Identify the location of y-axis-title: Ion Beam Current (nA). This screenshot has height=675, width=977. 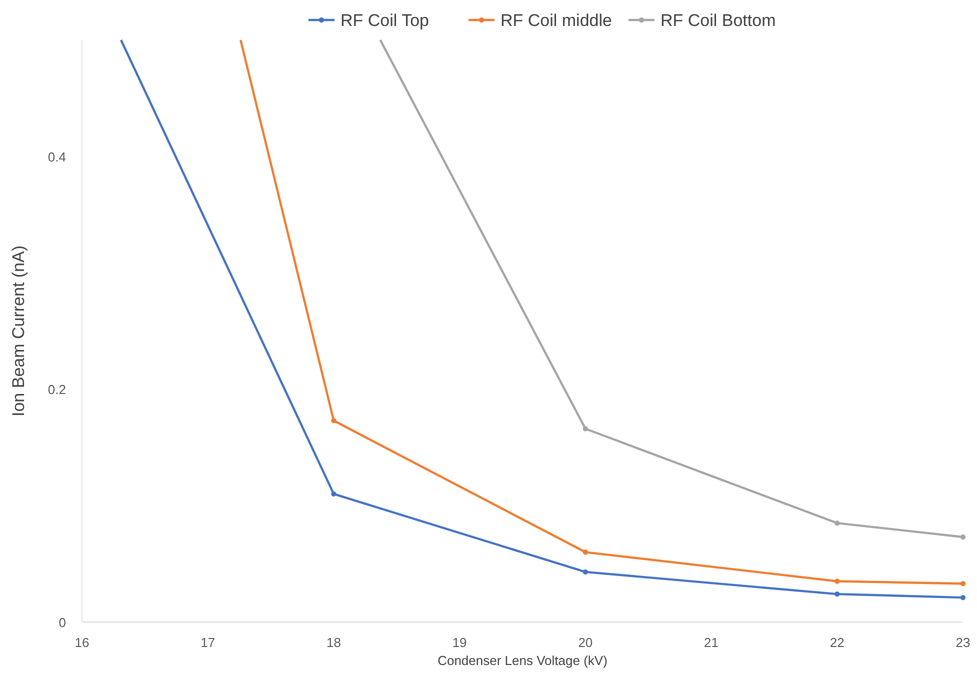
(18, 331).